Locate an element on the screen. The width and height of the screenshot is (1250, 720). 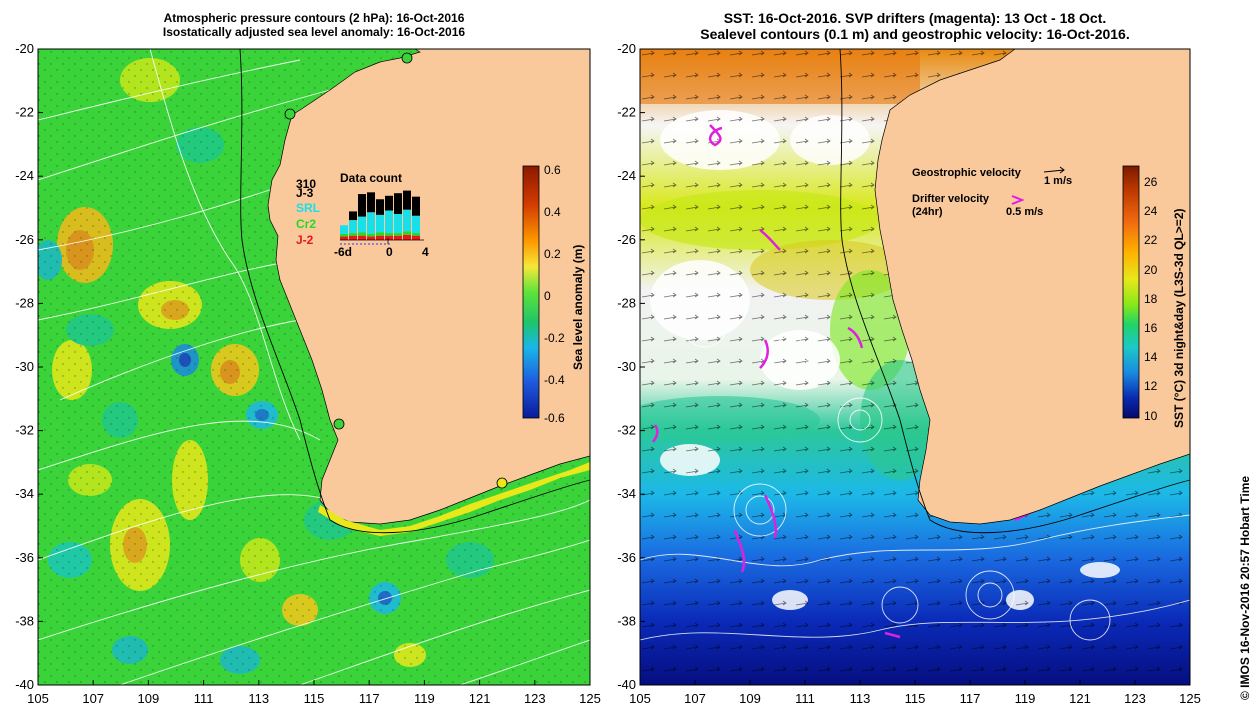
lat-tick-label: -32 is located at coordinates (626, 430).